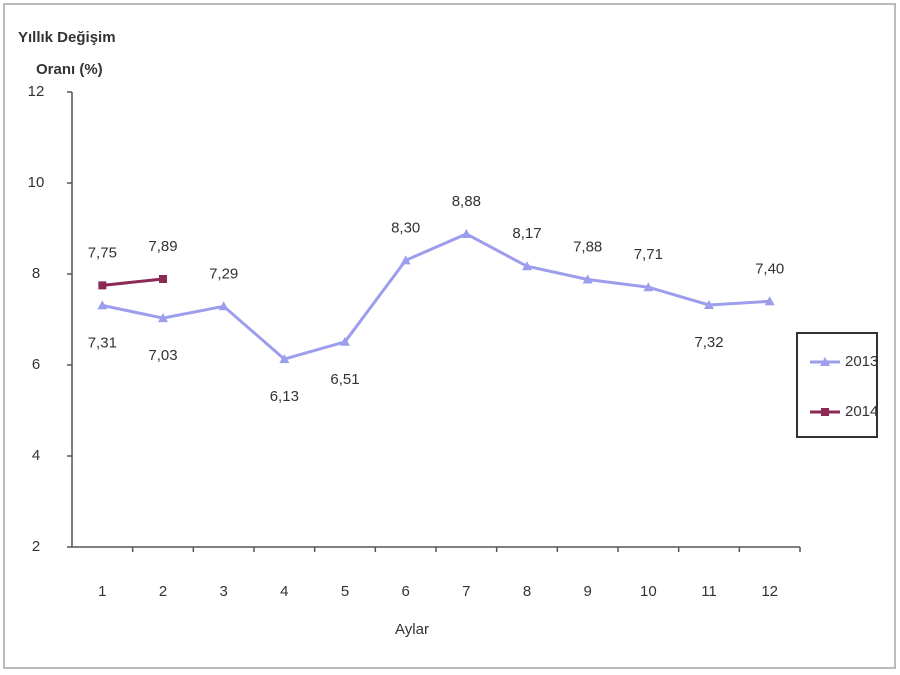 This screenshot has height=675, width=900. What do you see at coordinates (587, 591) in the screenshot?
I see `x-tick-label: 9` at bounding box center [587, 591].